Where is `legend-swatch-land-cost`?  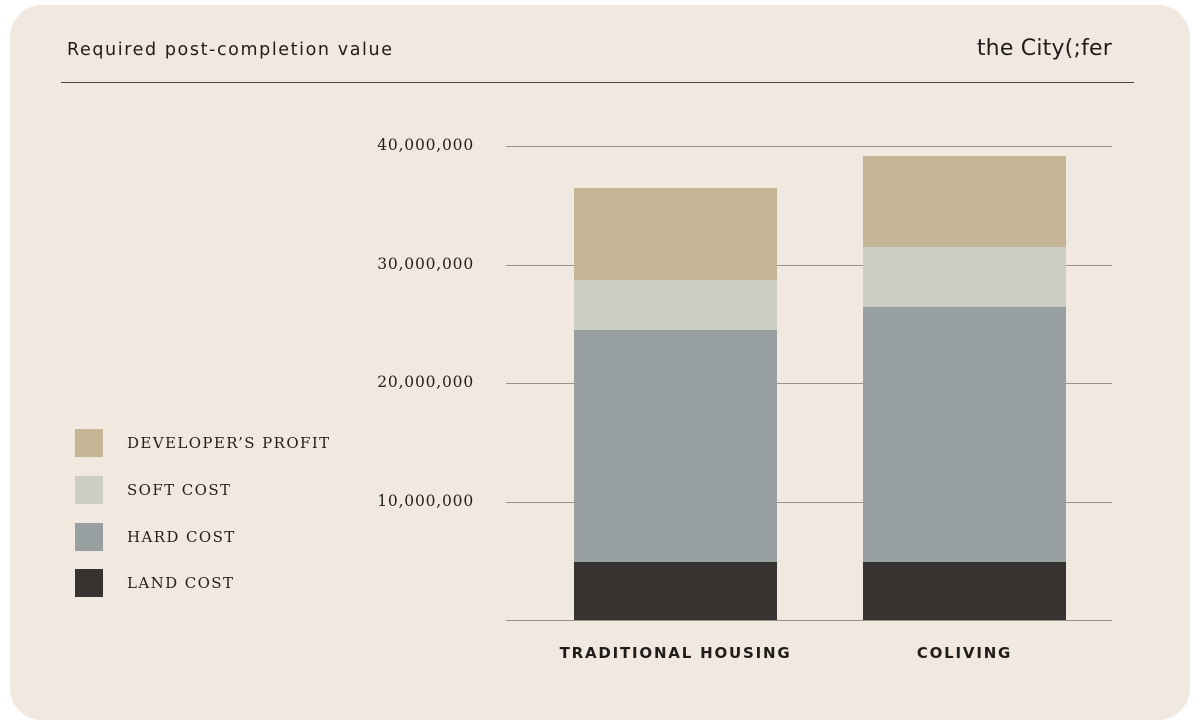
legend-swatch-land-cost is located at coordinates (89, 583).